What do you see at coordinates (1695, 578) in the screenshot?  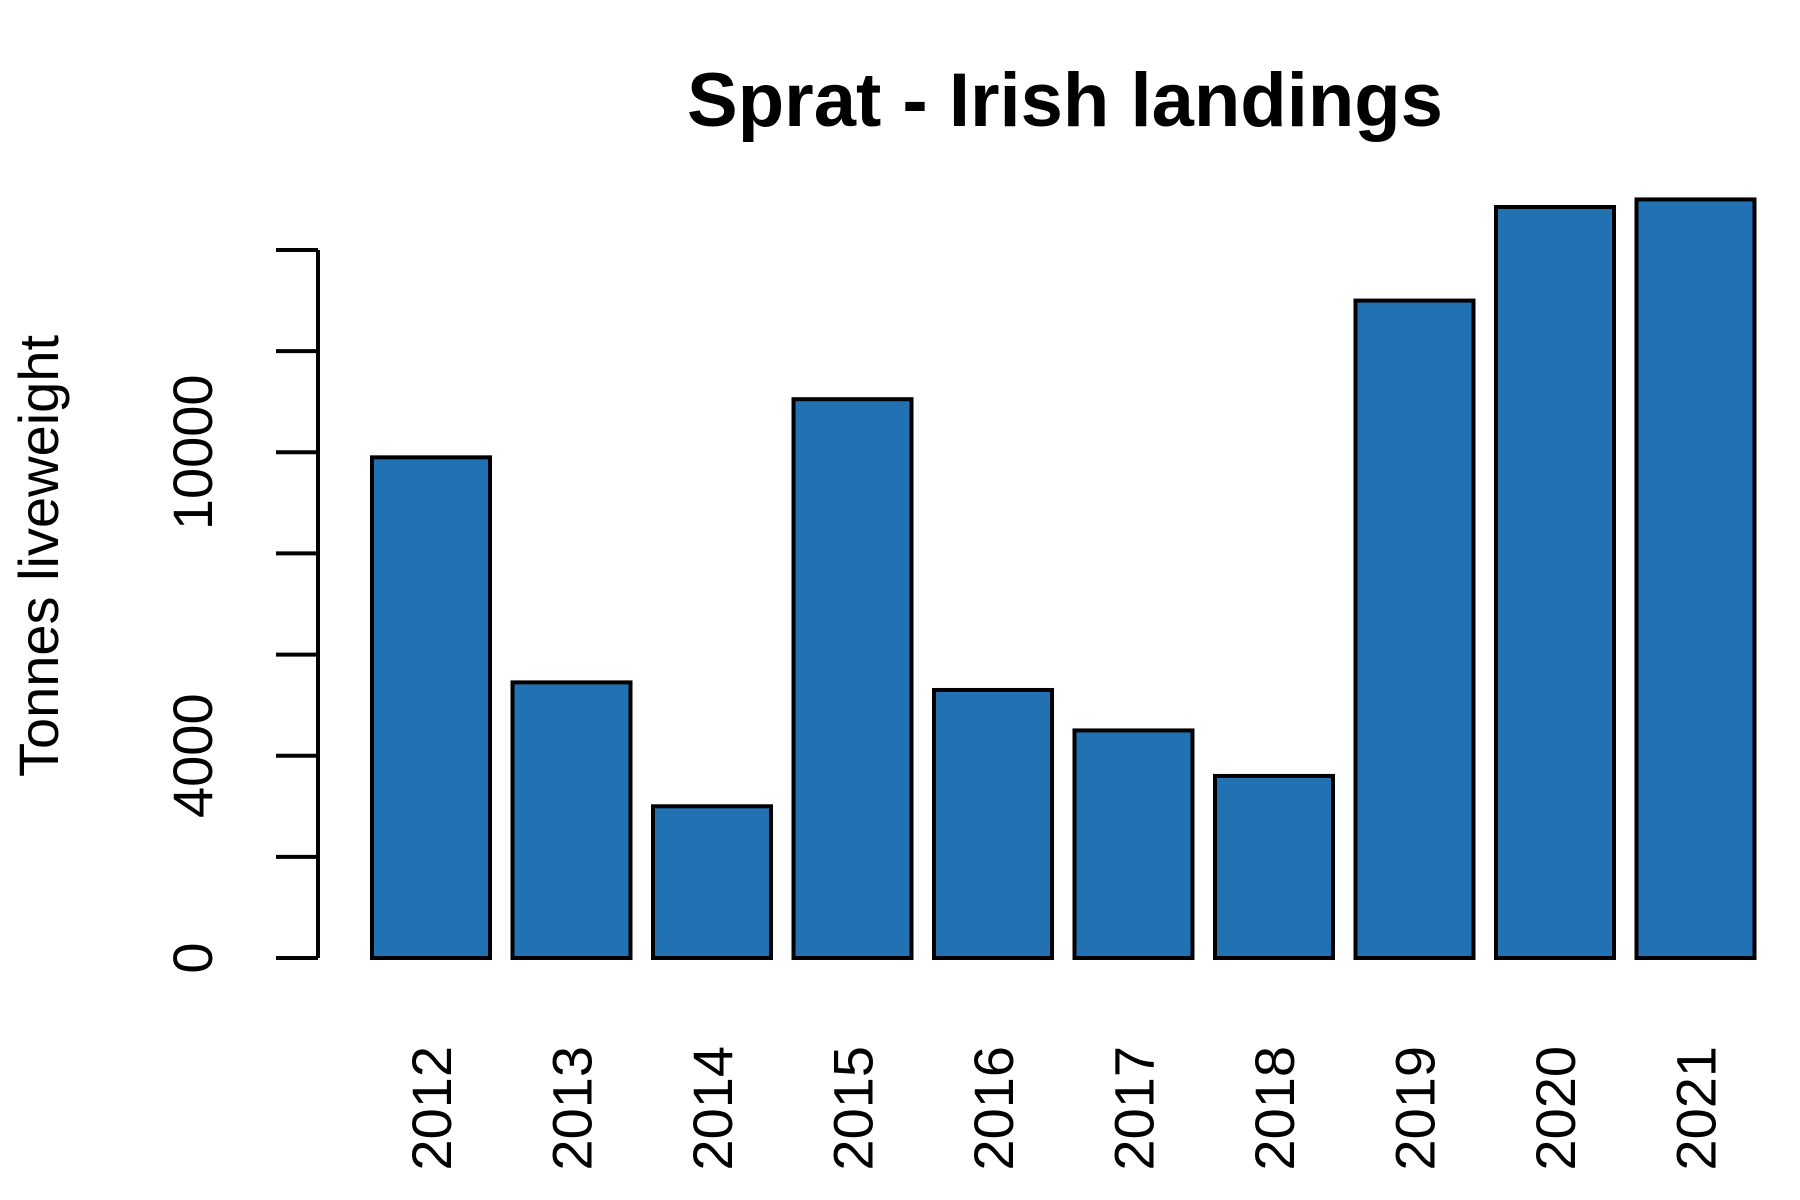 I see `bar-2021` at bounding box center [1695, 578].